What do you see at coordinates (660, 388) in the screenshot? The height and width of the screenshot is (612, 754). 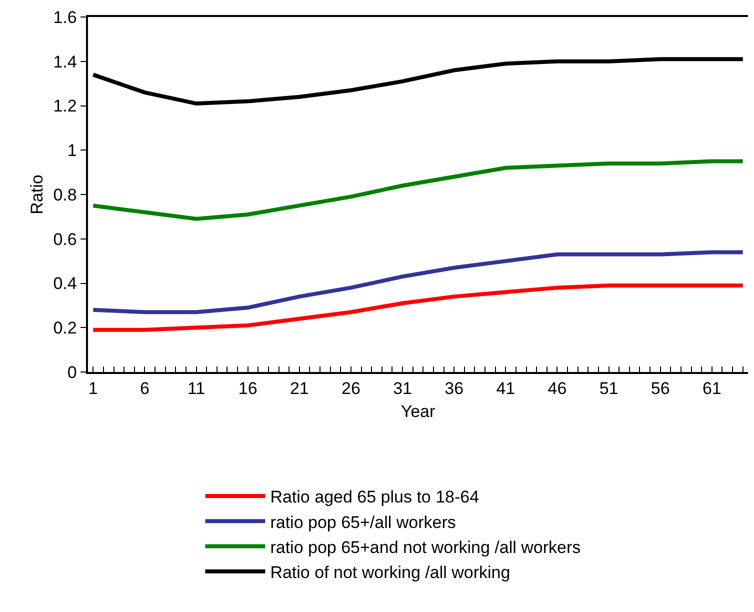 I see `x-tick-label: 56` at bounding box center [660, 388].